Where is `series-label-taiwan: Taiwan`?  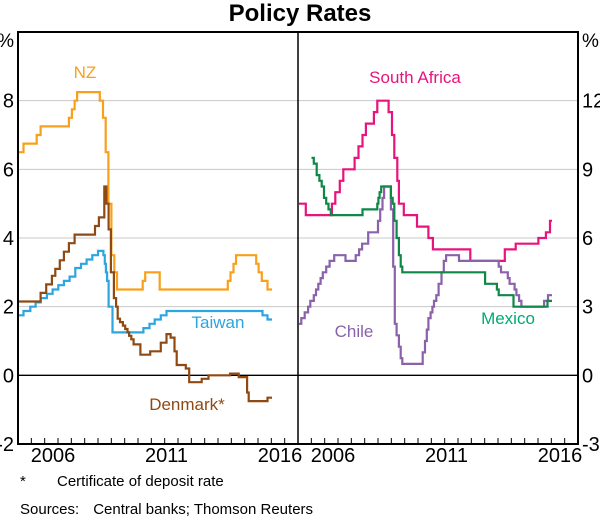
series-label-taiwan: Taiwan is located at coordinates (218, 322).